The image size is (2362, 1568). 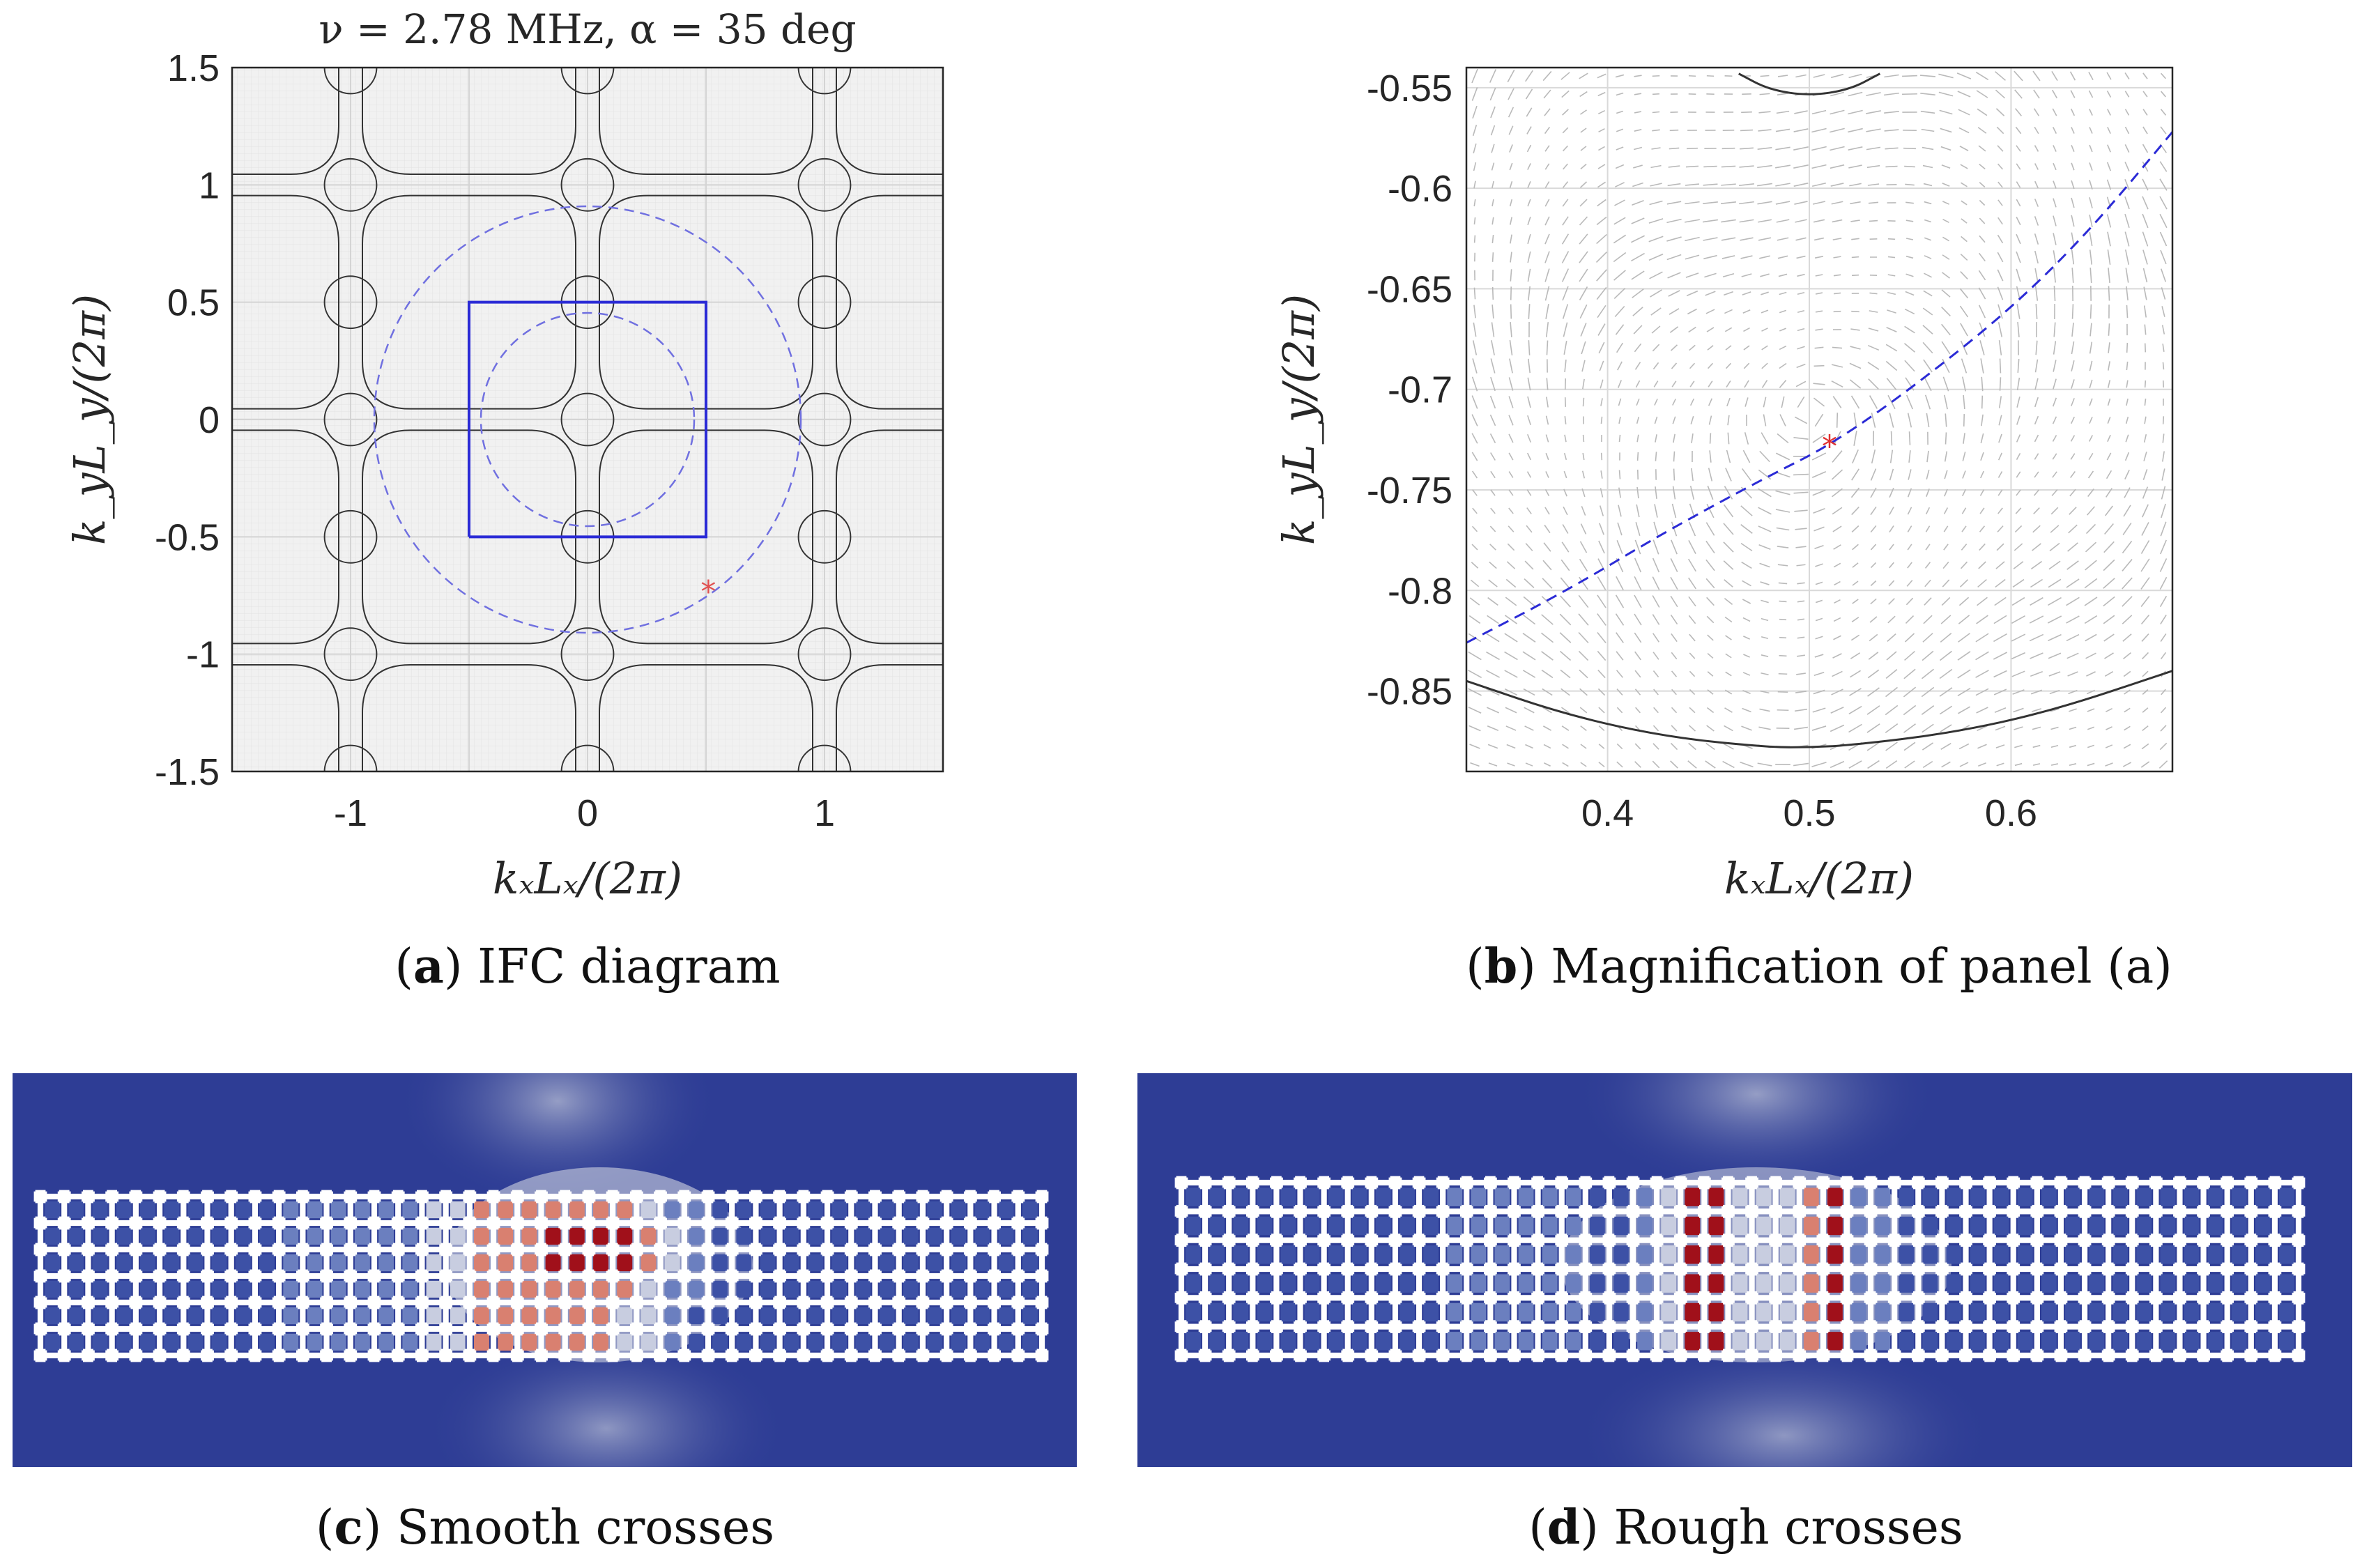 What do you see at coordinates (1409, 692) in the screenshot?
I see `y-tick-label: -0.85` at bounding box center [1409, 692].